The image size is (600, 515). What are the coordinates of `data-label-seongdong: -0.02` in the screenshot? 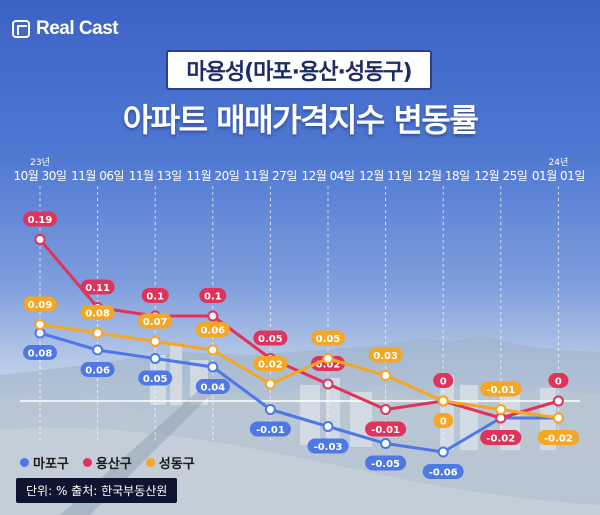 It's located at (558, 439).